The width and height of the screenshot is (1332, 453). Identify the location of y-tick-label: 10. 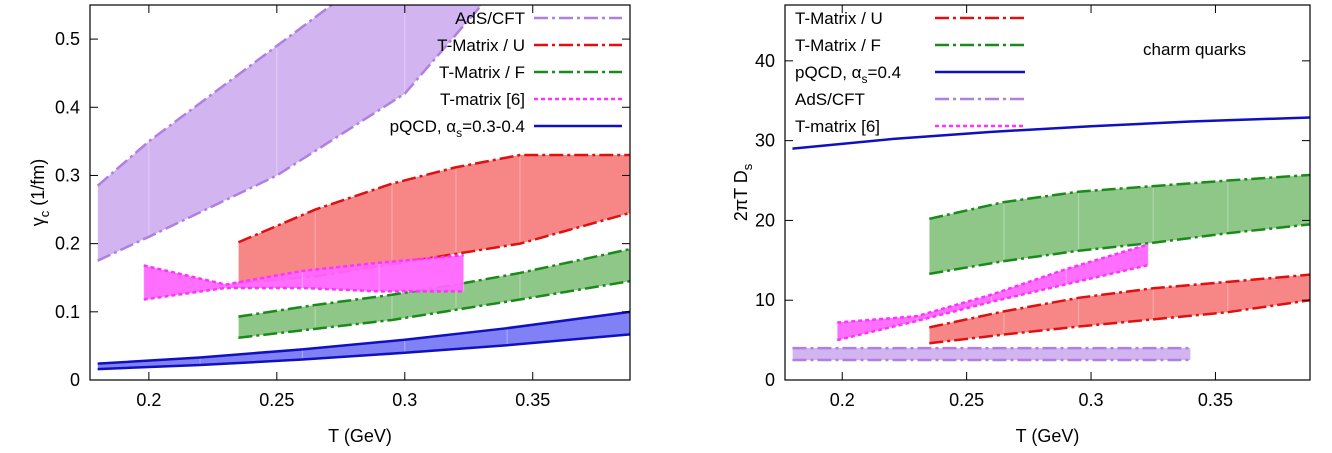
(765, 300).